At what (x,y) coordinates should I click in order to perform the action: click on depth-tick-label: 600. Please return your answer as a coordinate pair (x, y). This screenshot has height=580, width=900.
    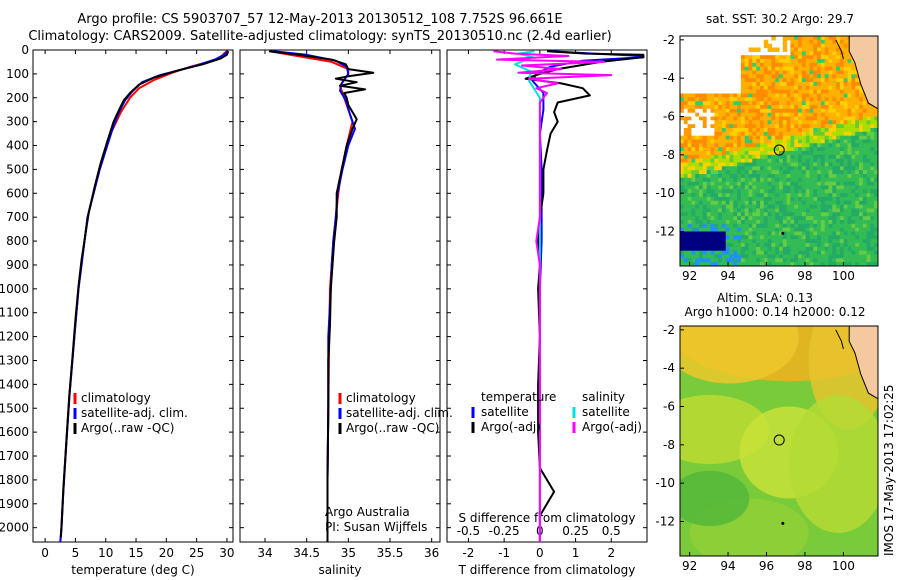
    Looking at the image, I should click on (17, 193).